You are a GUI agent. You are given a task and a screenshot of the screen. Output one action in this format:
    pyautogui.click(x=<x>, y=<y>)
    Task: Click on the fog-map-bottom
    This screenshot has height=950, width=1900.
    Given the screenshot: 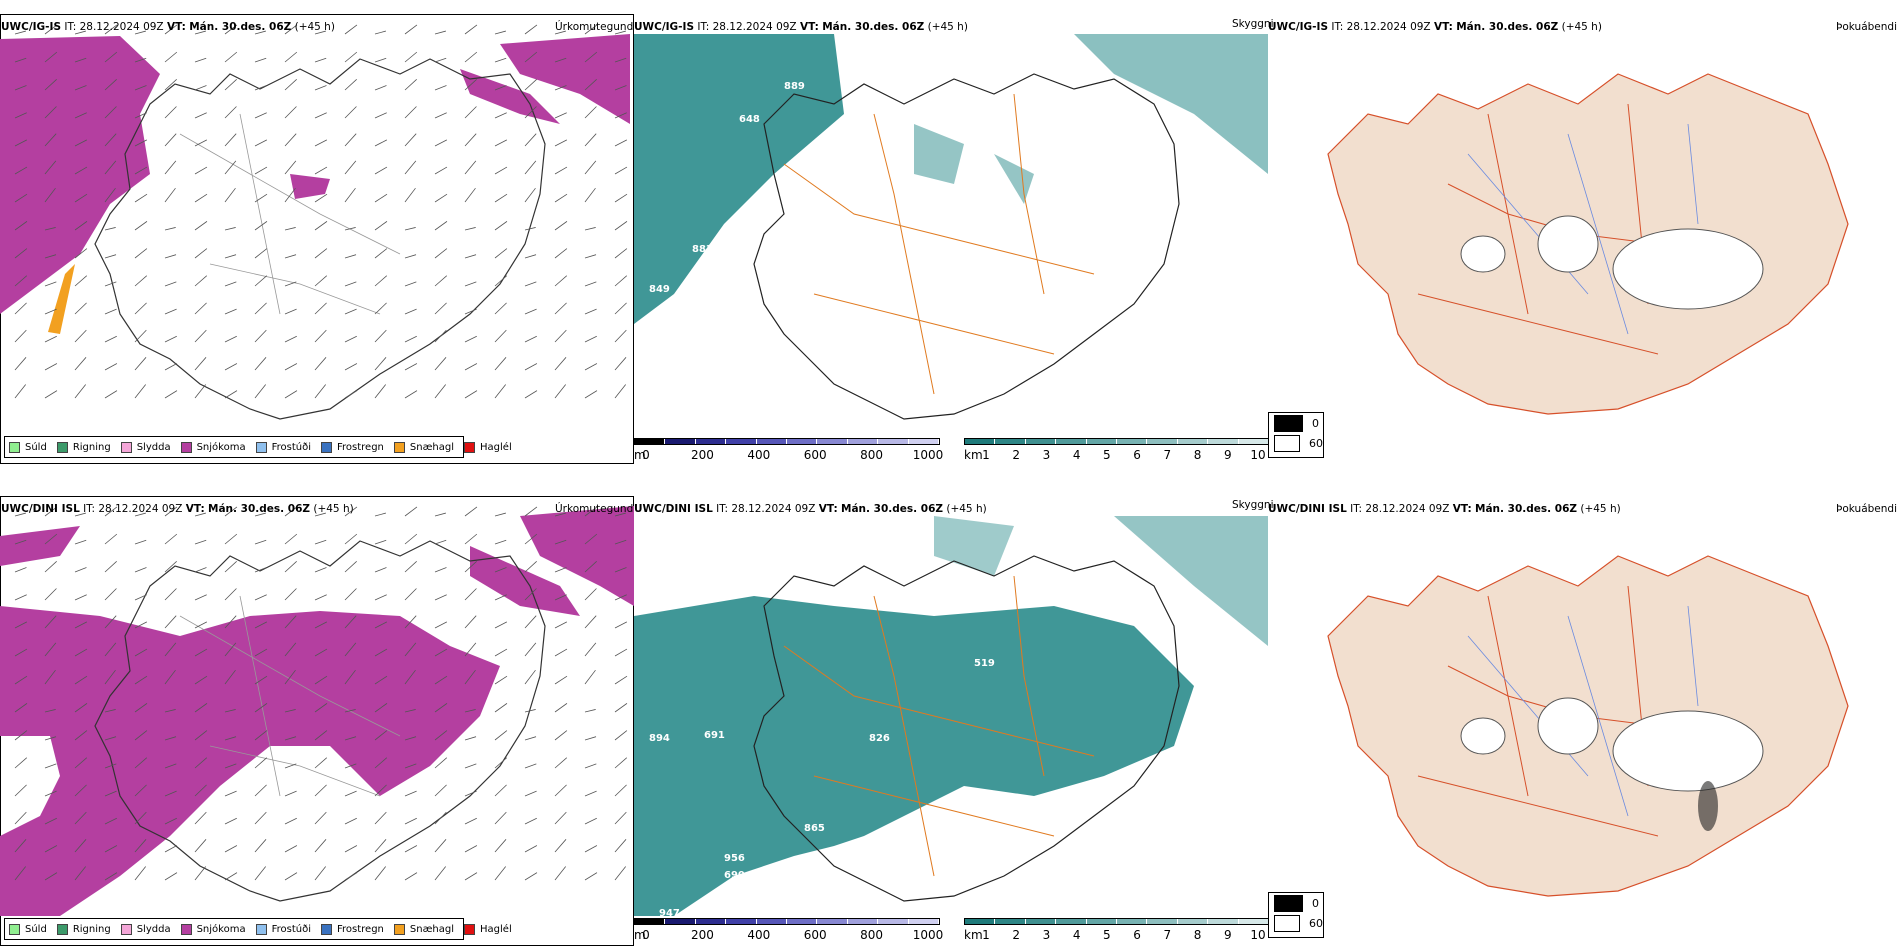 What is the action you would take?
    pyautogui.click(x=1588, y=726)
    